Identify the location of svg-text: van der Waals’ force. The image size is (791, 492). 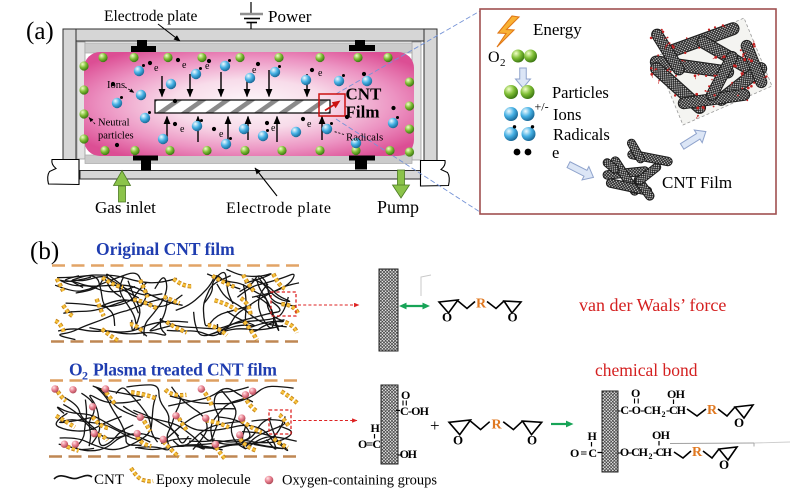
(652, 305).